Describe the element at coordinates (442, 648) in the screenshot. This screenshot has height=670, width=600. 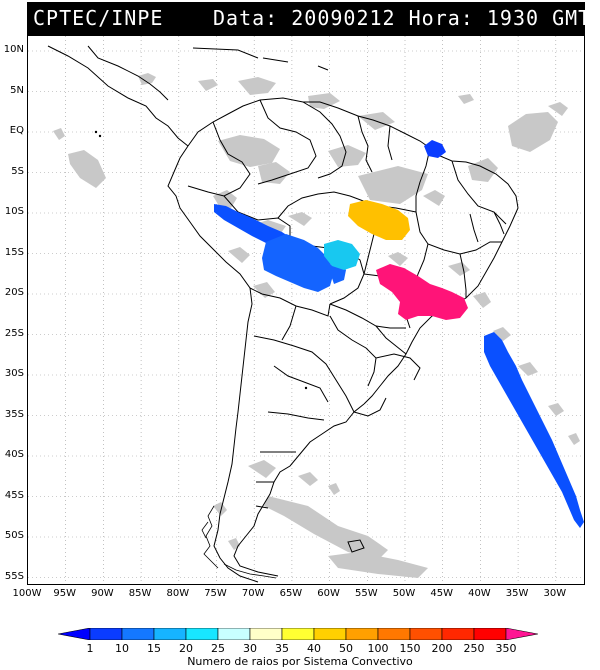
I see `colorbar-label: 200` at that location.